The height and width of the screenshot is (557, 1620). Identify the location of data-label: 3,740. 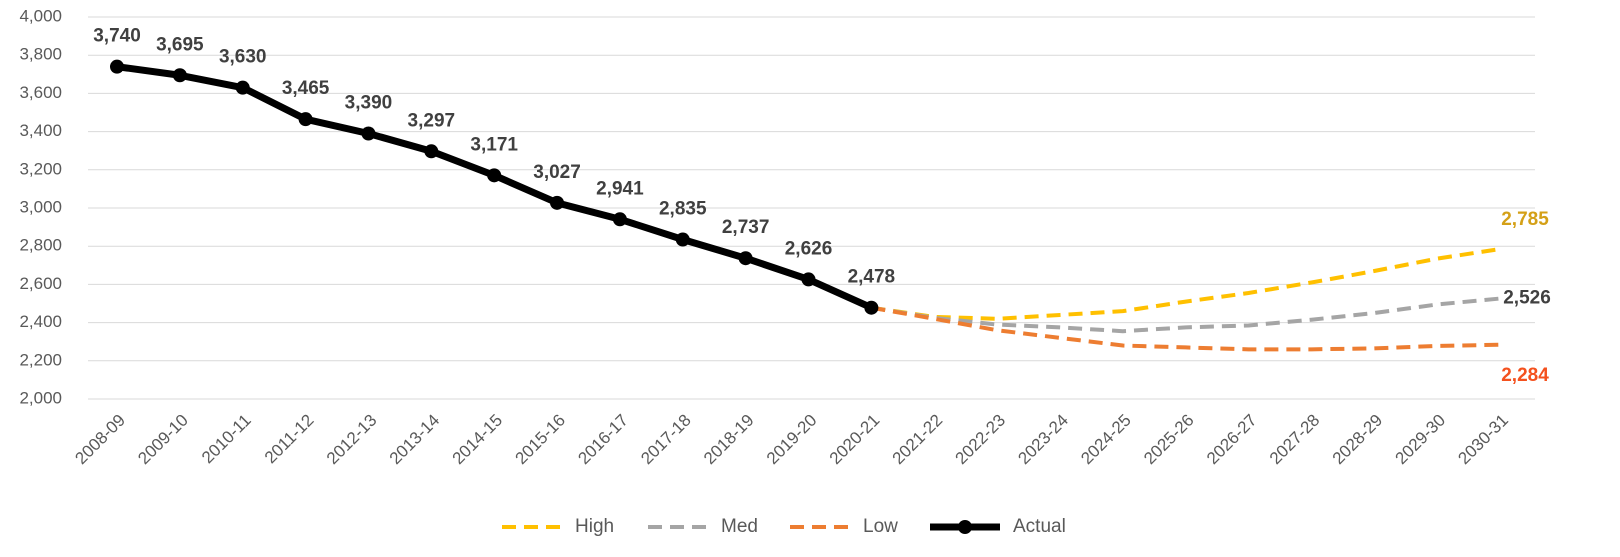
(117, 36).